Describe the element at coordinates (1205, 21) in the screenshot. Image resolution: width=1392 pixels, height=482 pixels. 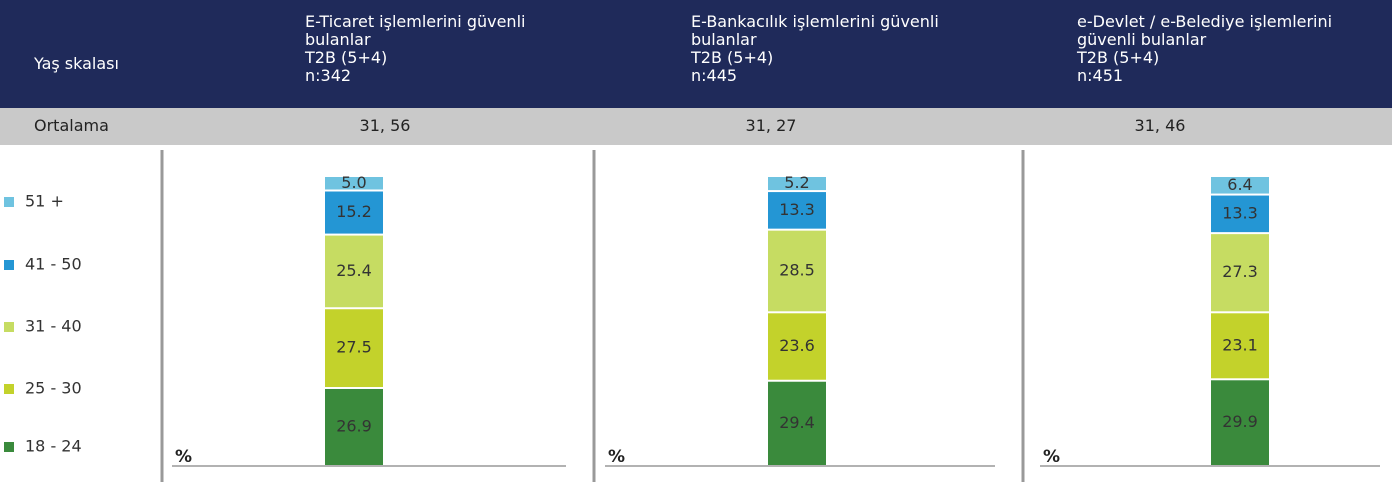
I see `column-title: e-Devlet / e-Belediye işlemlerini` at that location.